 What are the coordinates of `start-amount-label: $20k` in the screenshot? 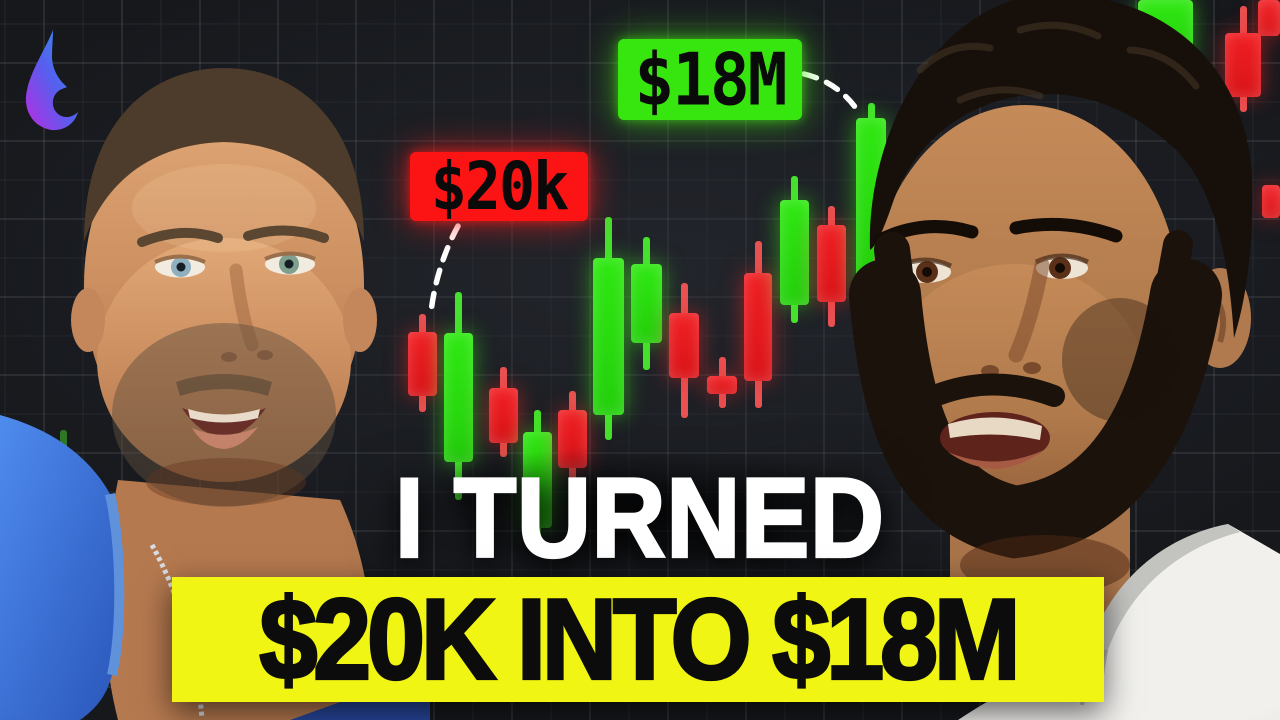 It's located at (499, 186).